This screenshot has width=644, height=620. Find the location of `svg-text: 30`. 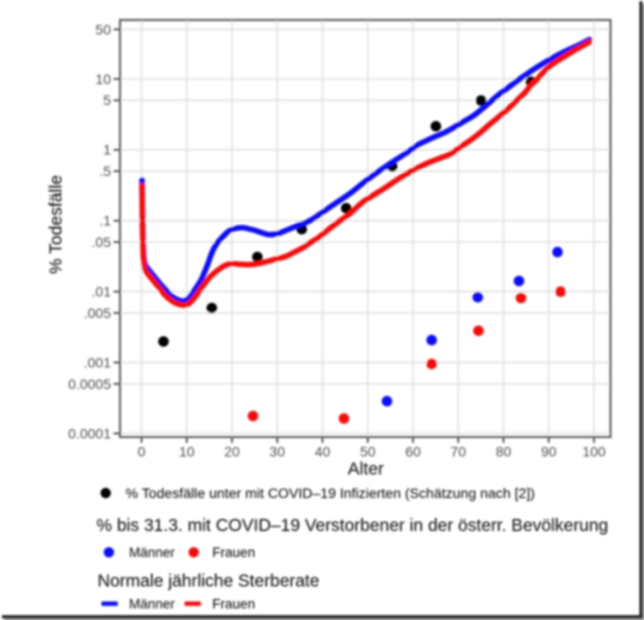

svg-text: 30 is located at coordinates (277, 451).